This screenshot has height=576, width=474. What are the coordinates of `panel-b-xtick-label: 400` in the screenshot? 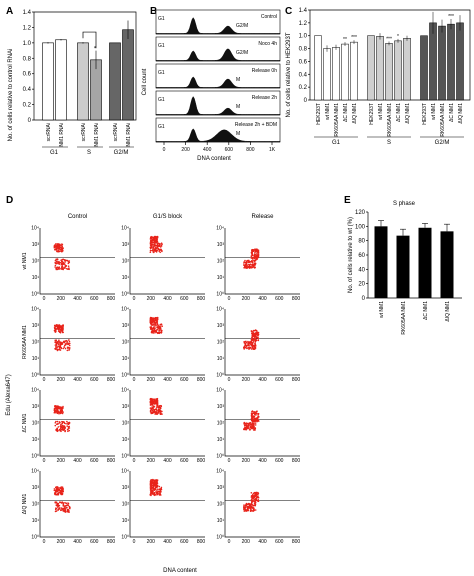 It's located at (207, 150).